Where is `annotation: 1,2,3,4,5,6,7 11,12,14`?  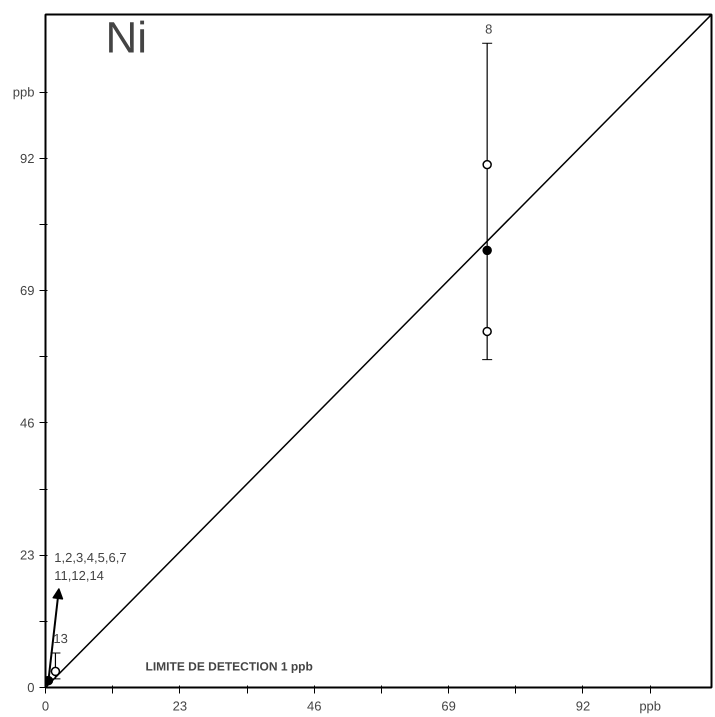
annotation: 1,2,3,4,5,6,7 11,12,14 is located at coordinates (90, 566).